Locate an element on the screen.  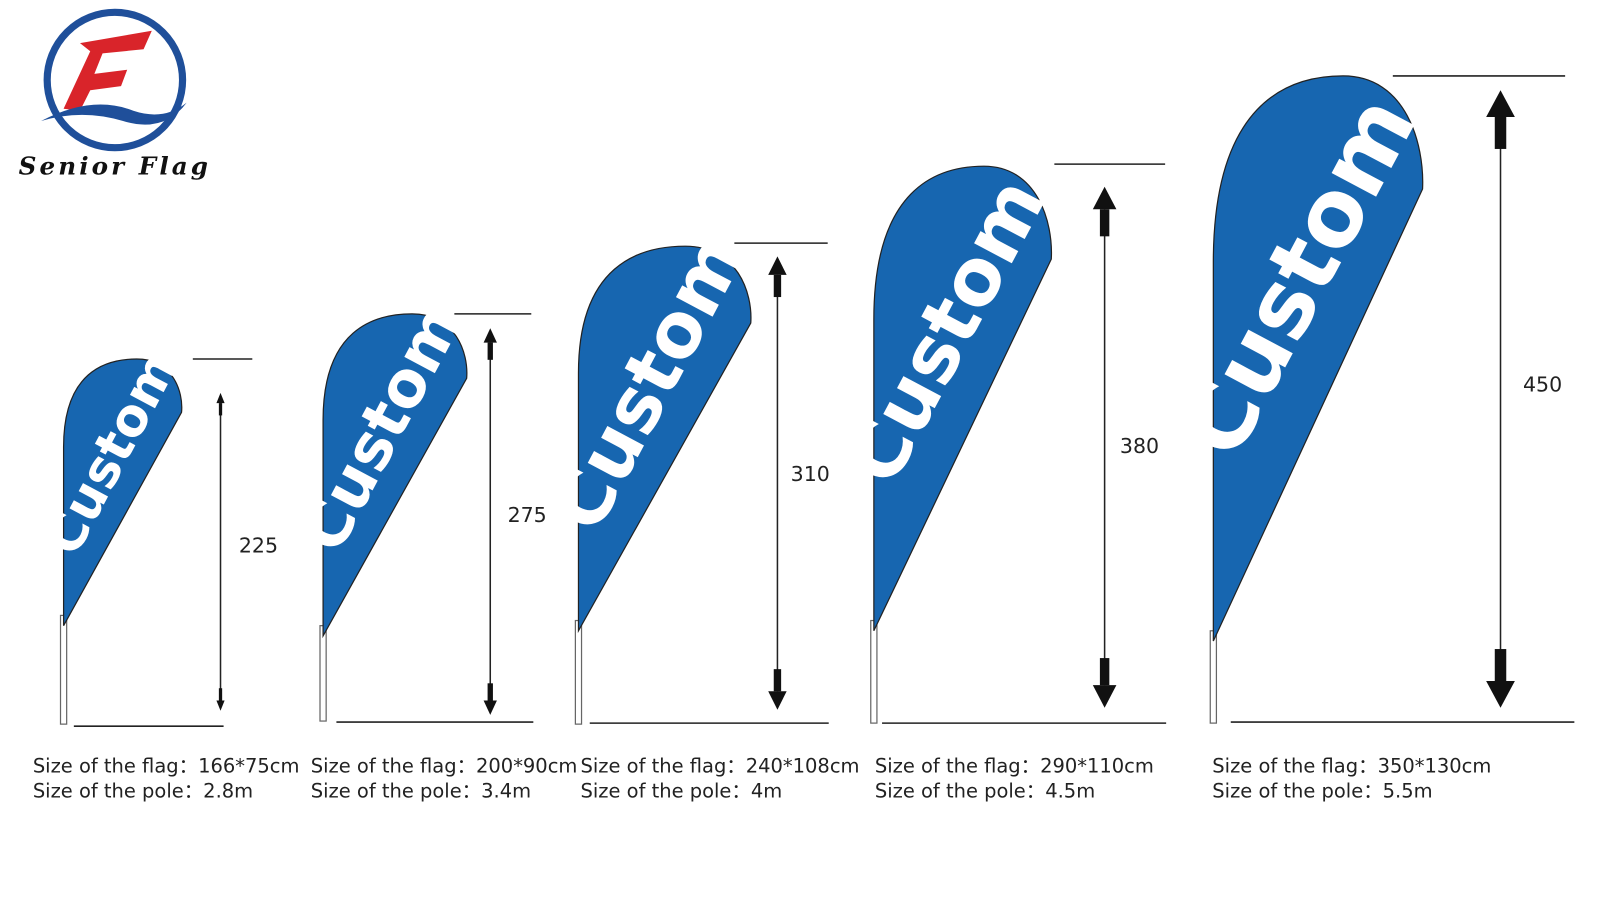
logo-wave is located at coordinates (114, 113).